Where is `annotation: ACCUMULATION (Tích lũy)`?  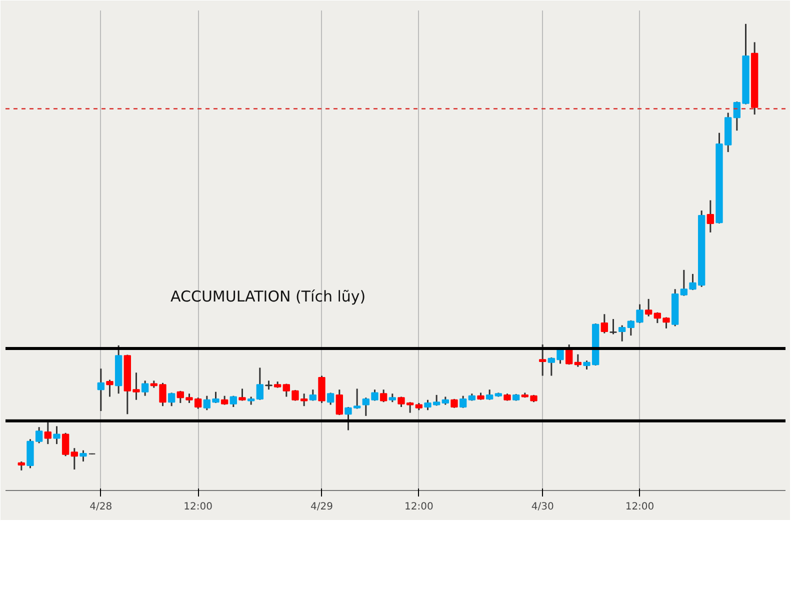 annotation: ACCUMULATION (Tích lũy) is located at coordinates (268, 297).